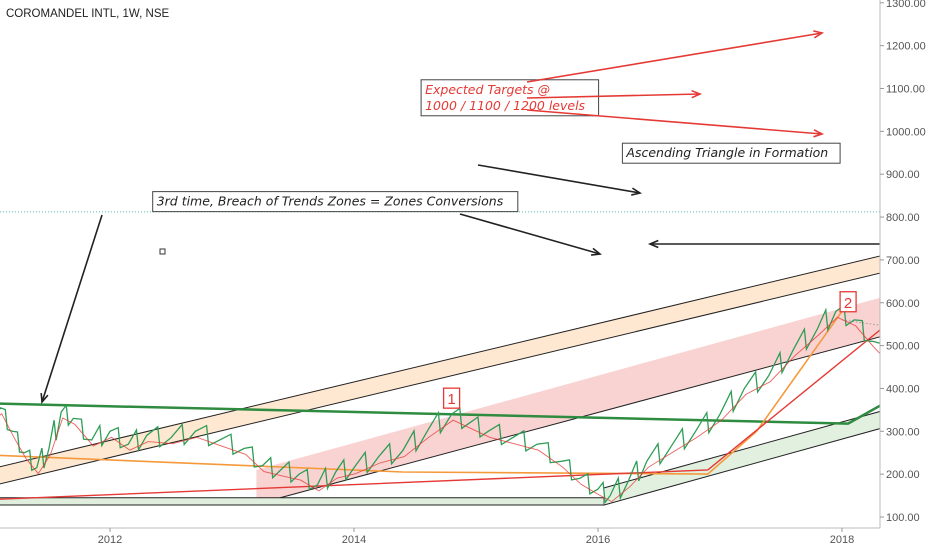  What do you see at coordinates (653, 244) in the screenshot?
I see `arrow-fib-1618-head` at bounding box center [653, 244].